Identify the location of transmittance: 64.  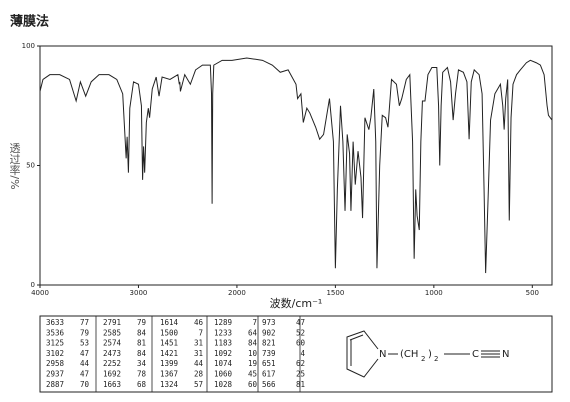
(253, 332).